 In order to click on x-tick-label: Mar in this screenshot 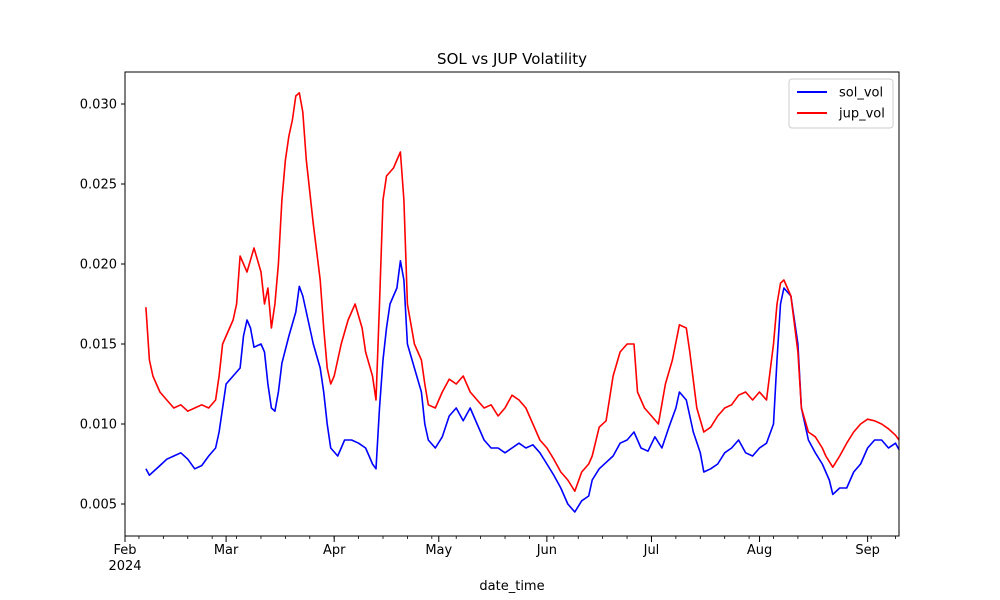, I will do `click(226, 550)`.